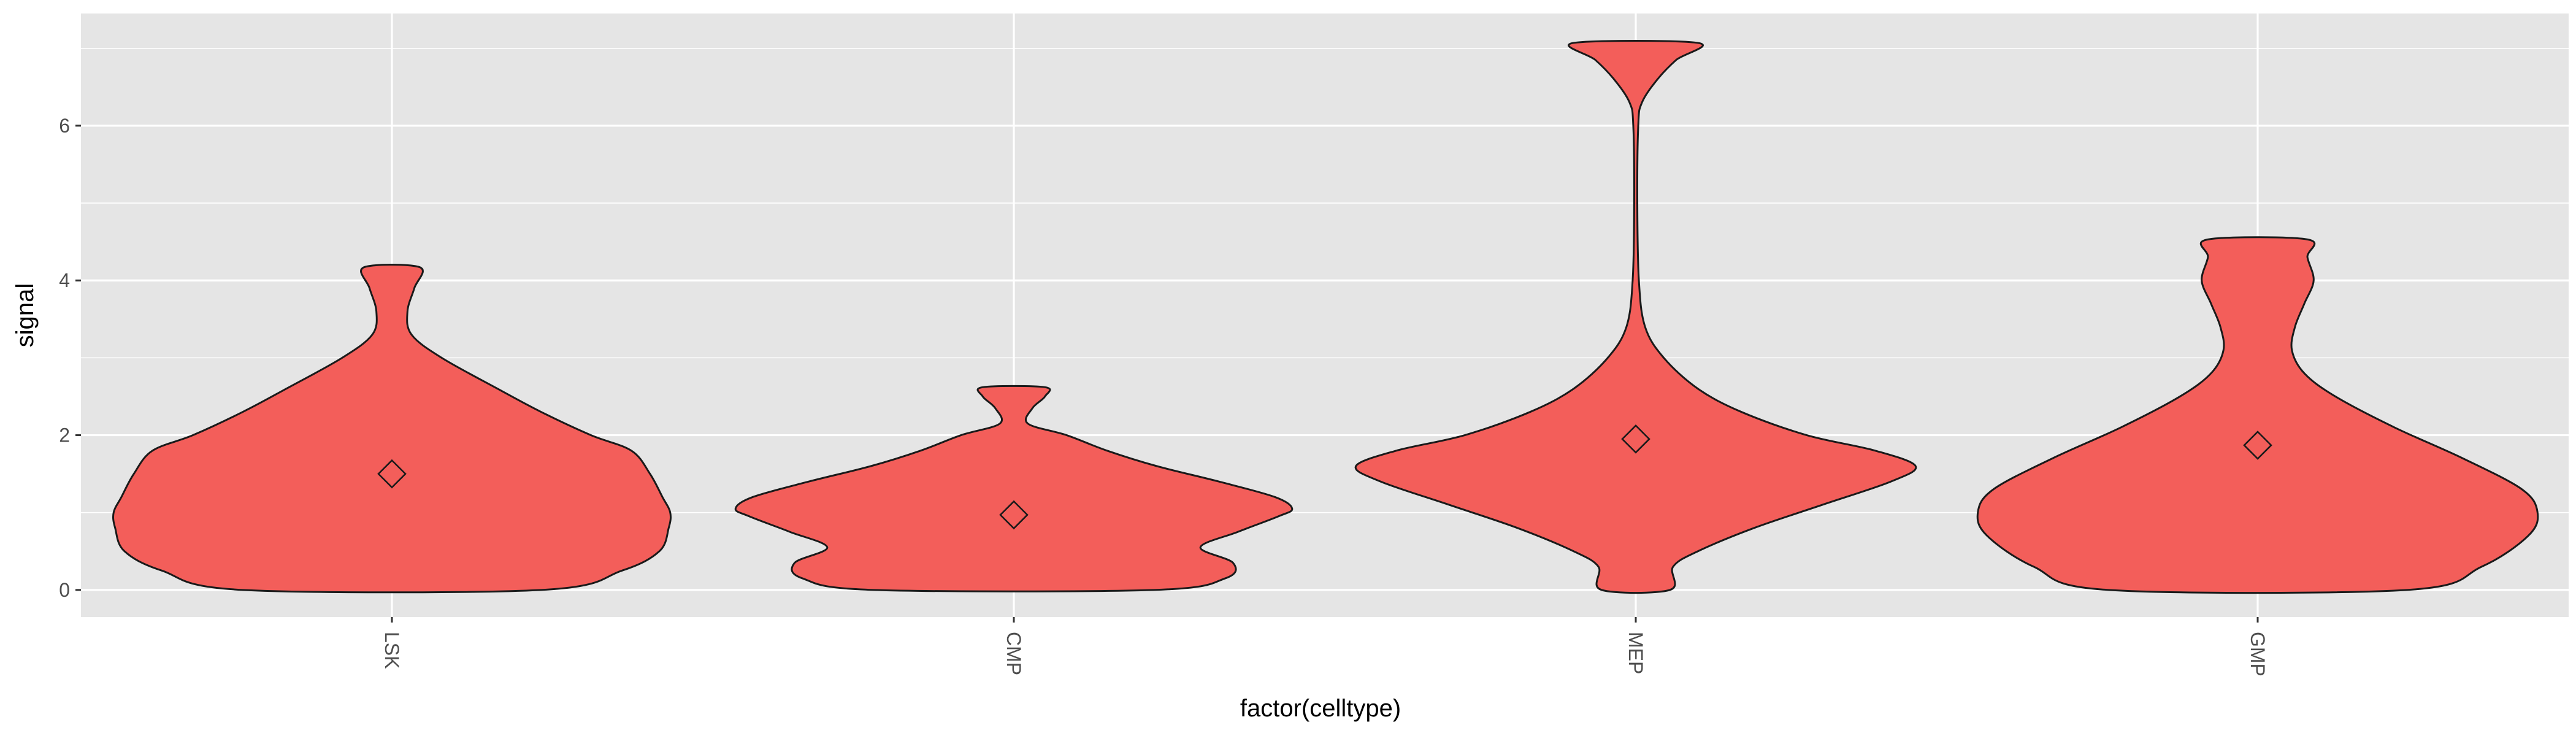 This screenshot has height=736, width=2576. Describe the element at coordinates (70, 358) in the screenshot. I see `y-axis: 0 2 4 6` at that location.